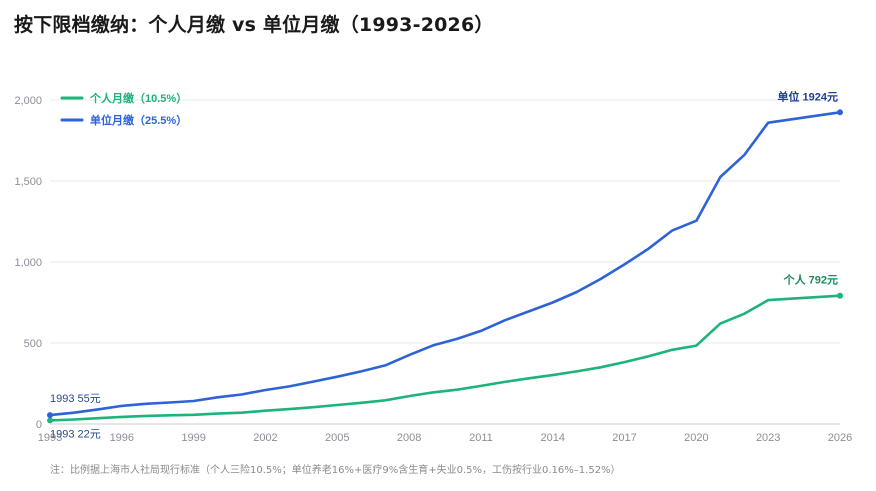 The height and width of the screenshot is (491, 876). What do you see at coordinates (768, 438) in the screenshot?
I see `x-tick-label: 2023` at bounding box center [768, 438].